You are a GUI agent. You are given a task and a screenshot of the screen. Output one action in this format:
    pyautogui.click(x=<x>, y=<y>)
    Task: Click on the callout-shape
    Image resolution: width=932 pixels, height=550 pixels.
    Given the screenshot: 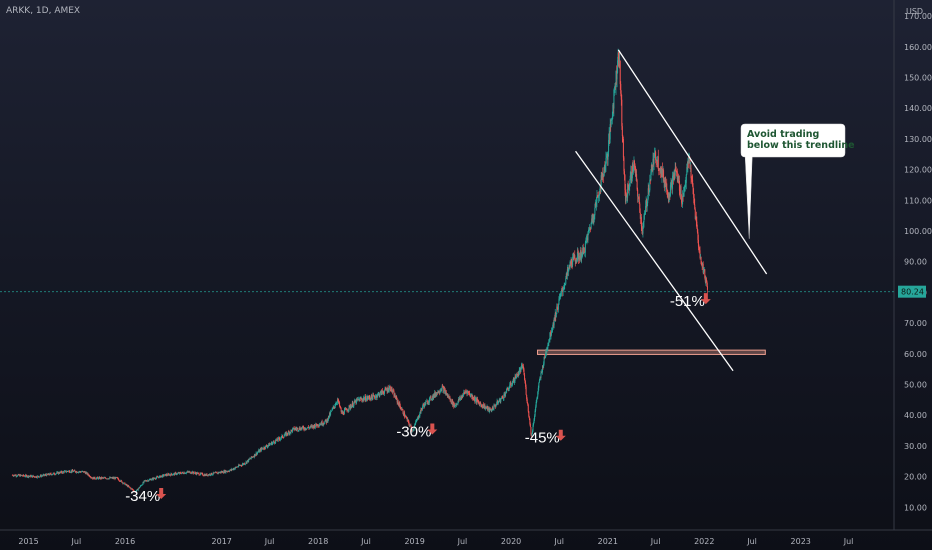 What is the action you would take?
    pyautogui.click(x=793, y=181)
    